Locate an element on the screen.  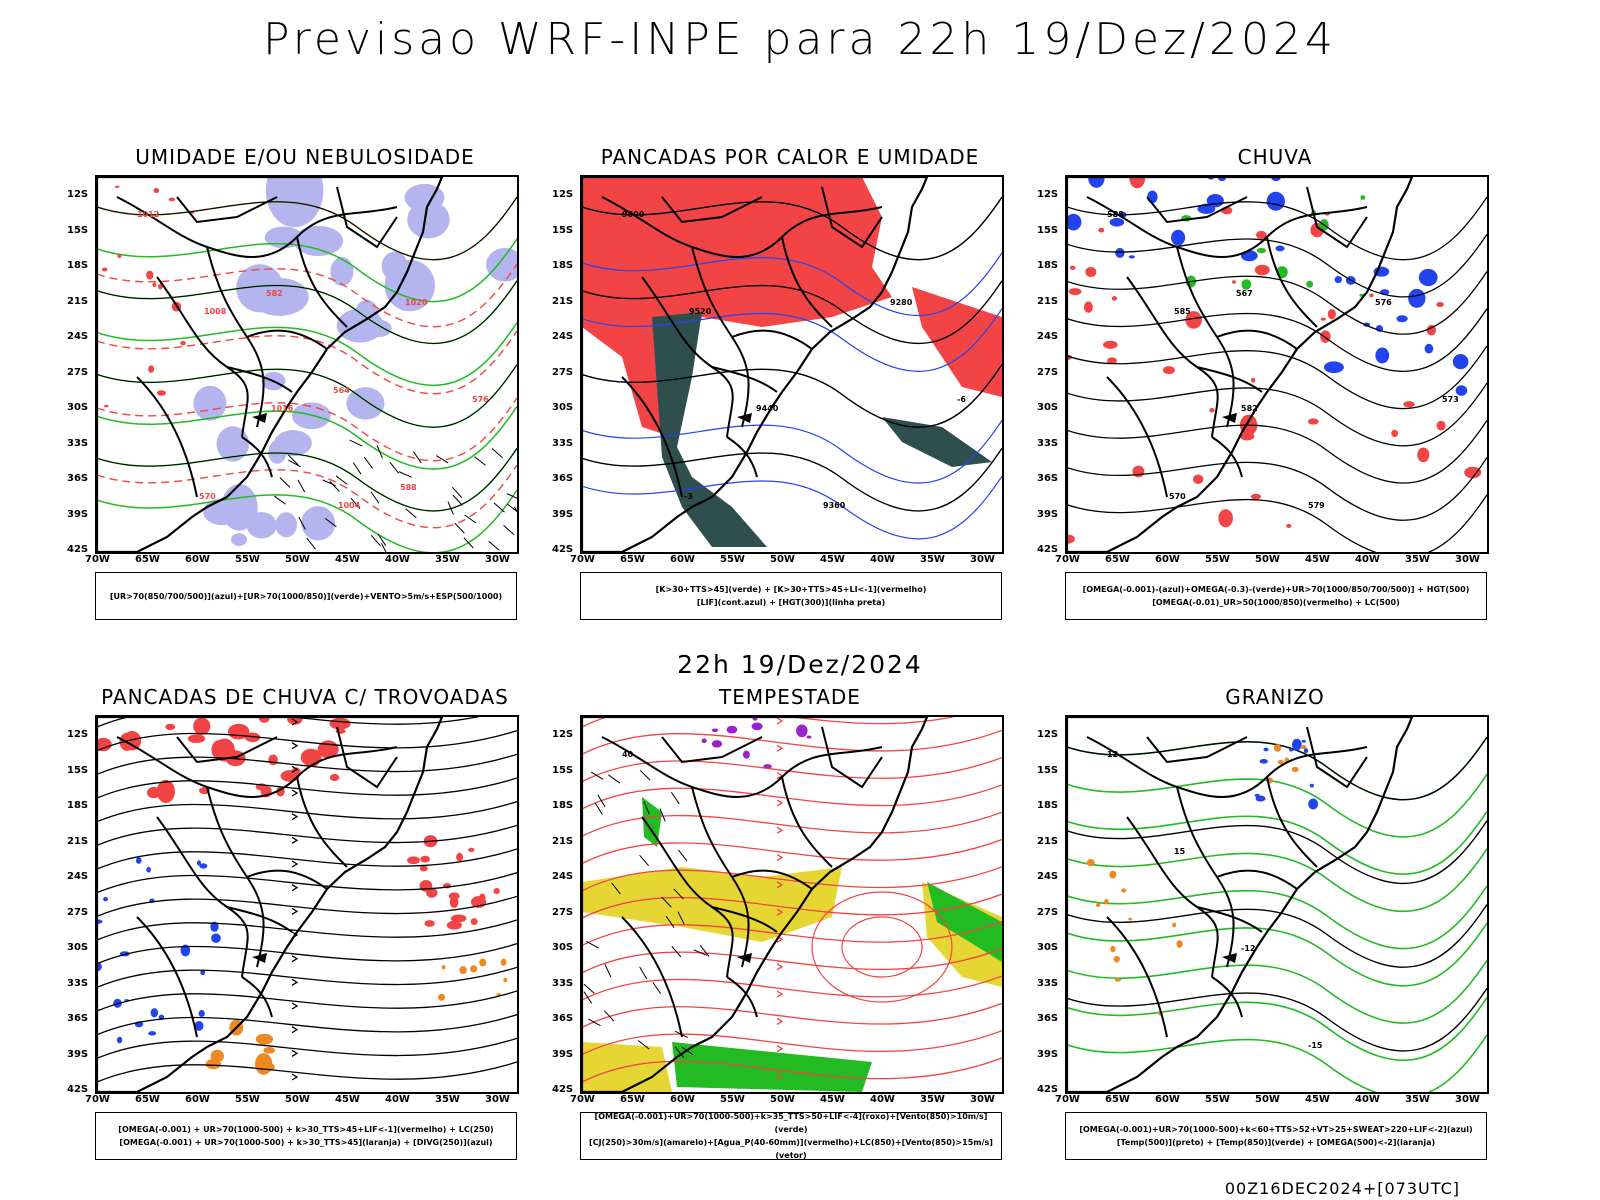
contour-label: 9520 is located at coordinates (700, 311).